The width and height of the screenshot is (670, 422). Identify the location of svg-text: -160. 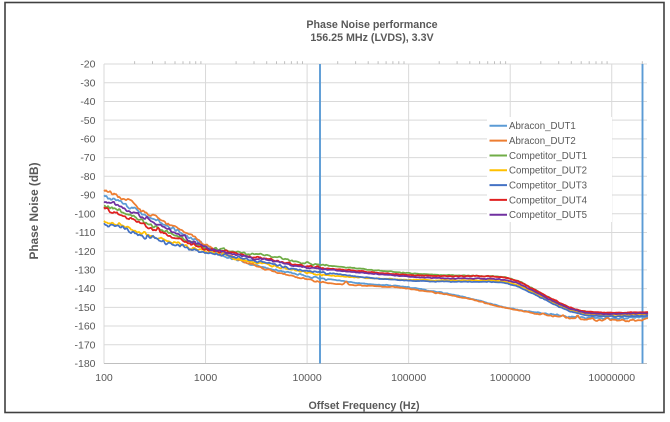
(84, 327).